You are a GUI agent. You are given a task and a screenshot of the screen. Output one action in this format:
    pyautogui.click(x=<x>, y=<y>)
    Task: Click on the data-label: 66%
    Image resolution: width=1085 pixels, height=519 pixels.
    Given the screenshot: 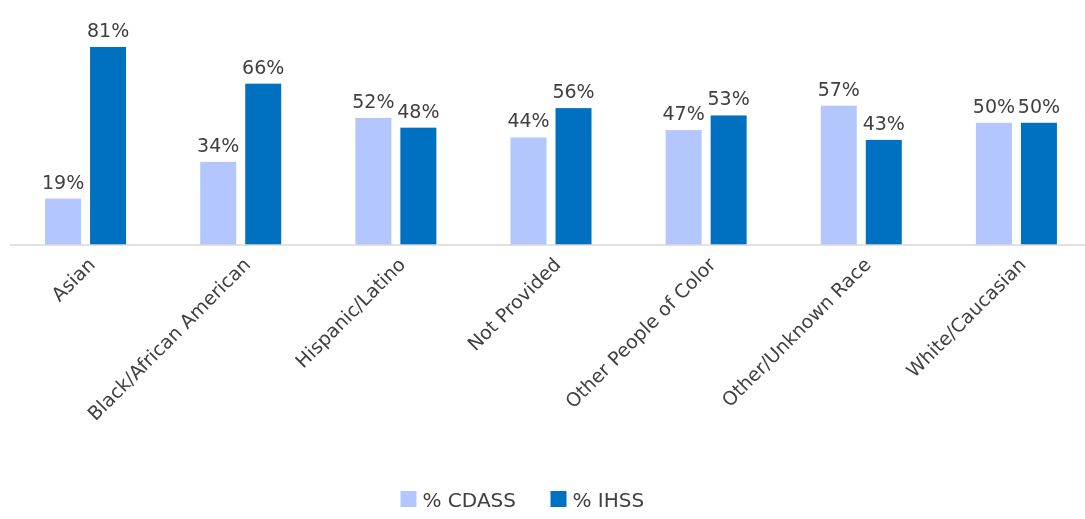 What is the action you would take?
    pyautogui.click(x=263, y=66)
    